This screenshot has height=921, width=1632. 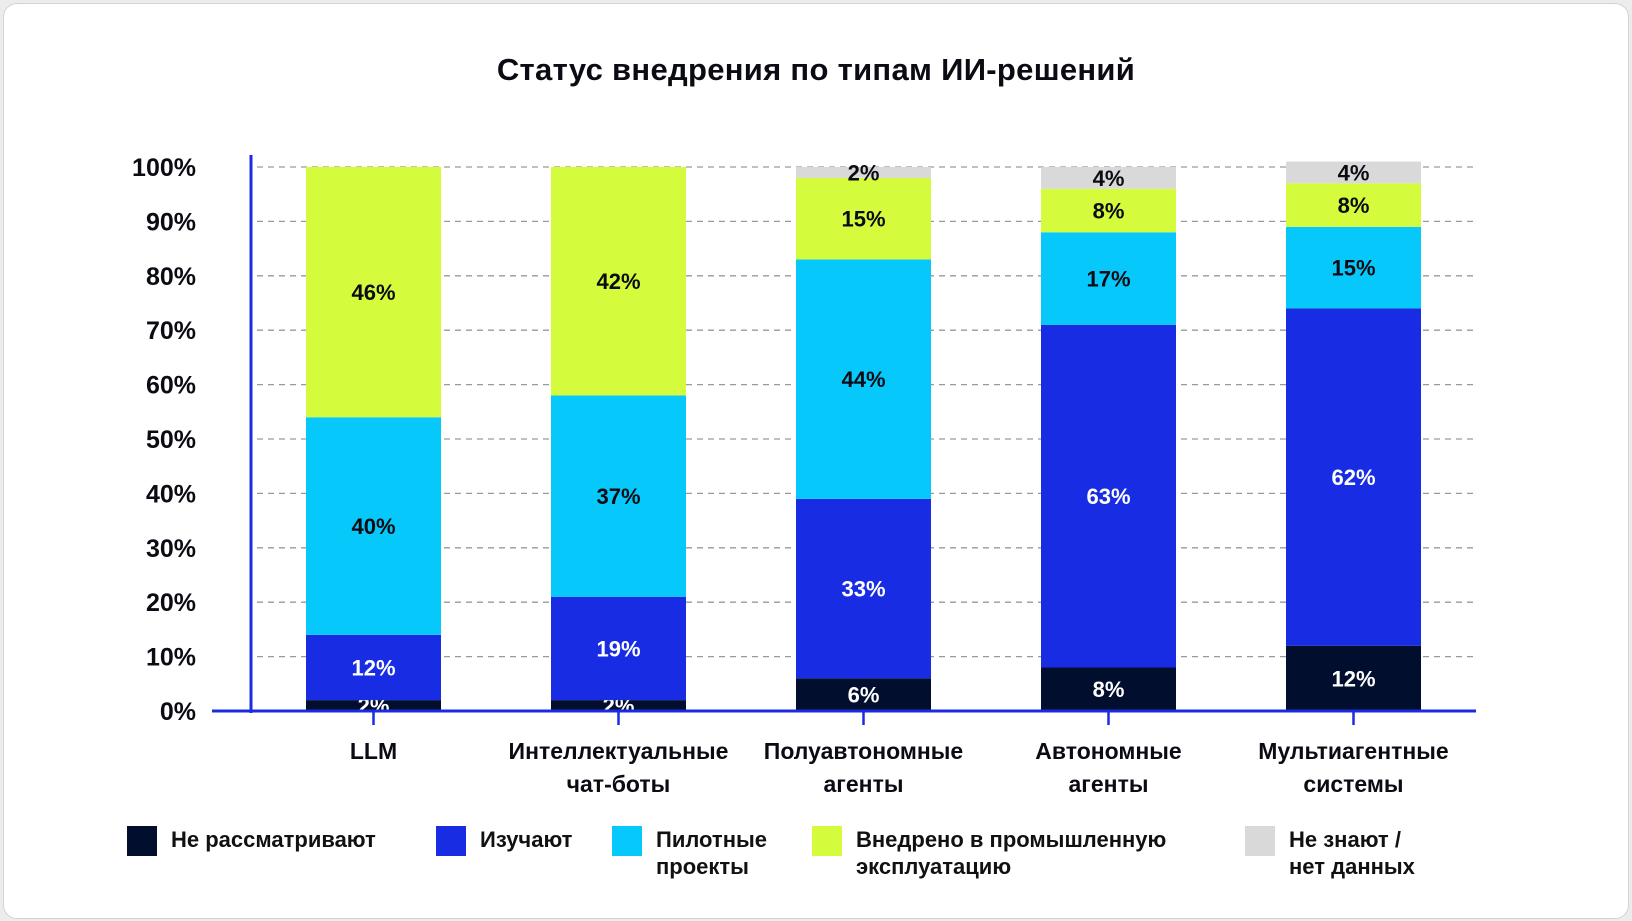 I want to click on legend-label: Пилотные проекты, so click(x=711, y=853).